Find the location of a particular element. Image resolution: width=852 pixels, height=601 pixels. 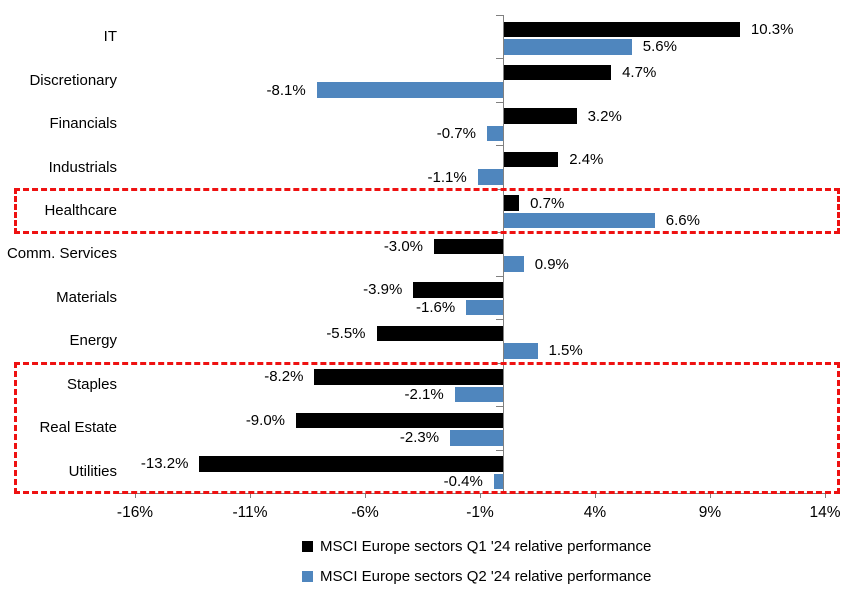

category-label: Energy is located at coordinates (93, 341).